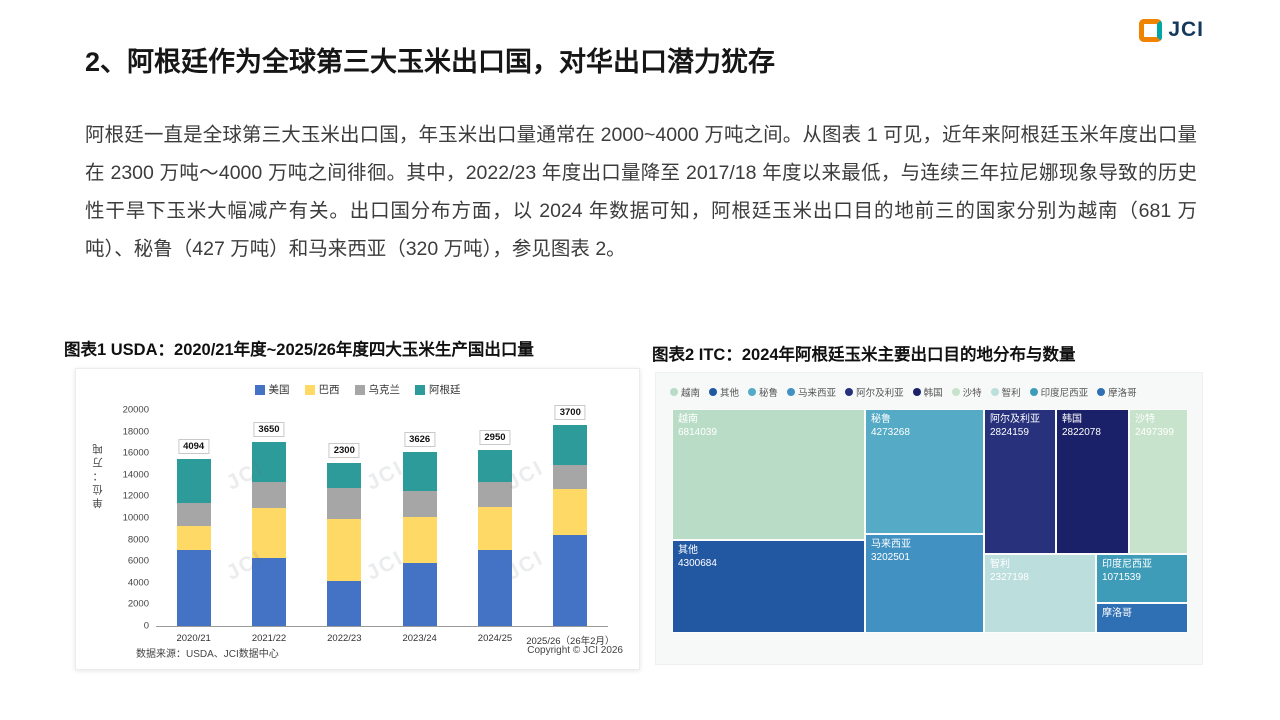  I want to click on treemap-legend: 越南 其他 秘鲁 马来西亚 阿尔及利亚 韩国 沙特 智利 印度尼西亚 摩洛哥, so click(933, 392).